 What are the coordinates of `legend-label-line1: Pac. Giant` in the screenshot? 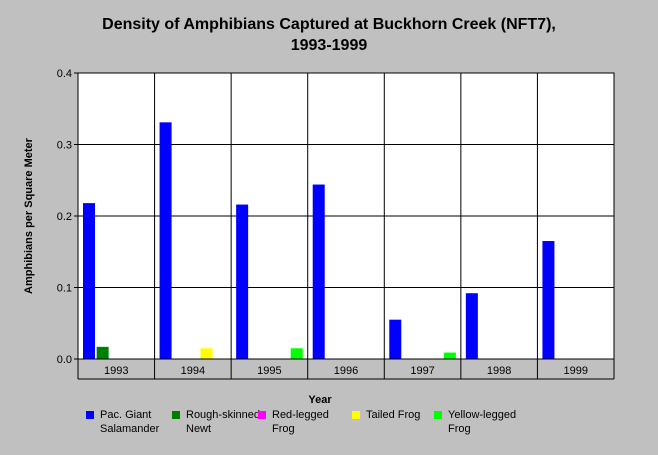 It's located at (126, 415).